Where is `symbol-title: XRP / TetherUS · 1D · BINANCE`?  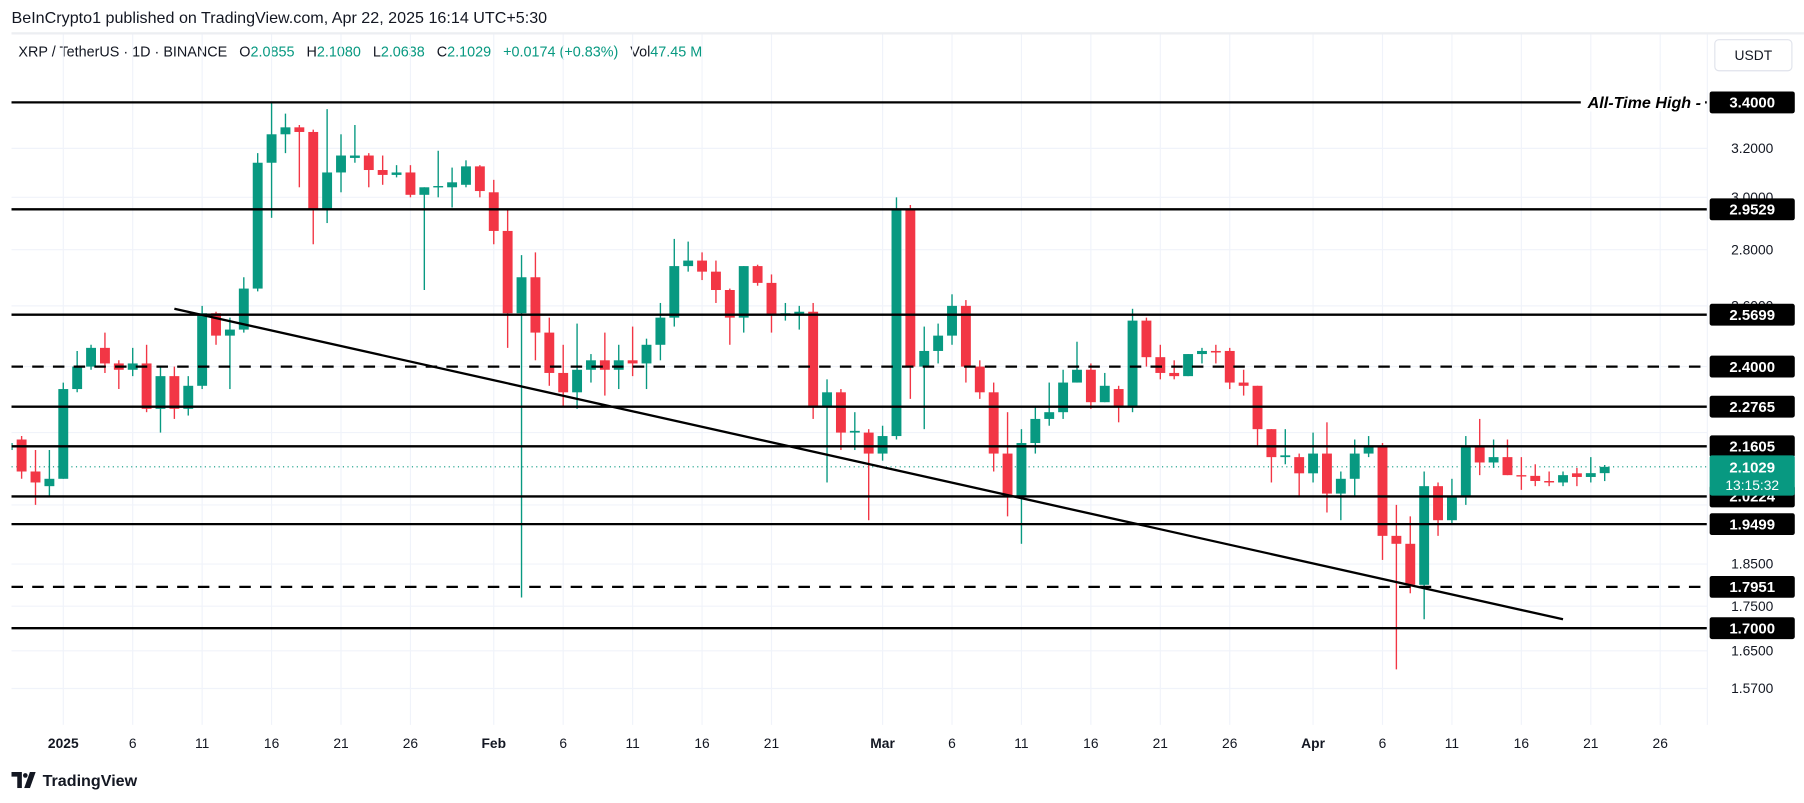 symbol-title: XRP / TetherUS · 1D · BINANCE is located at coordinates (123, 51).